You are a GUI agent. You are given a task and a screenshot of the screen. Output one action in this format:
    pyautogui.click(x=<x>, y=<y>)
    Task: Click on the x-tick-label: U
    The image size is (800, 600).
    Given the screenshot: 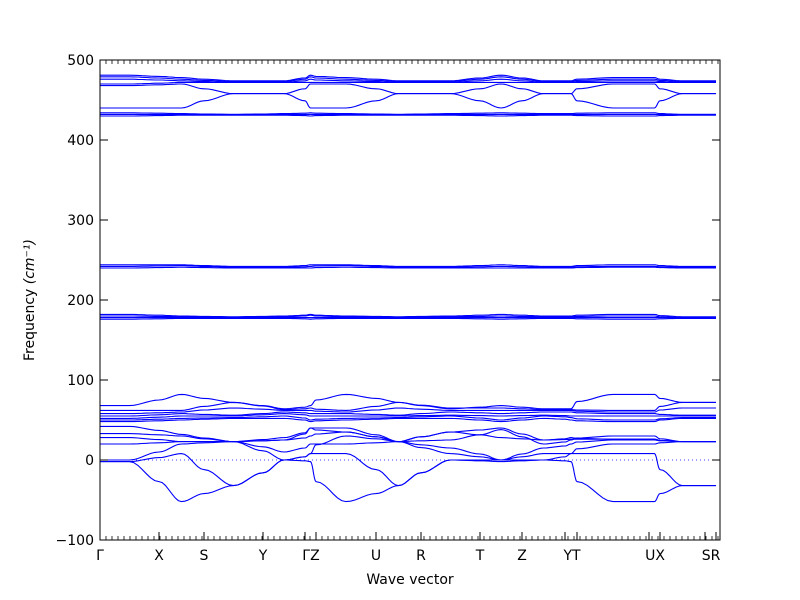 What is the action you would take?
    pyautogui.click(x=376, y=556)
    